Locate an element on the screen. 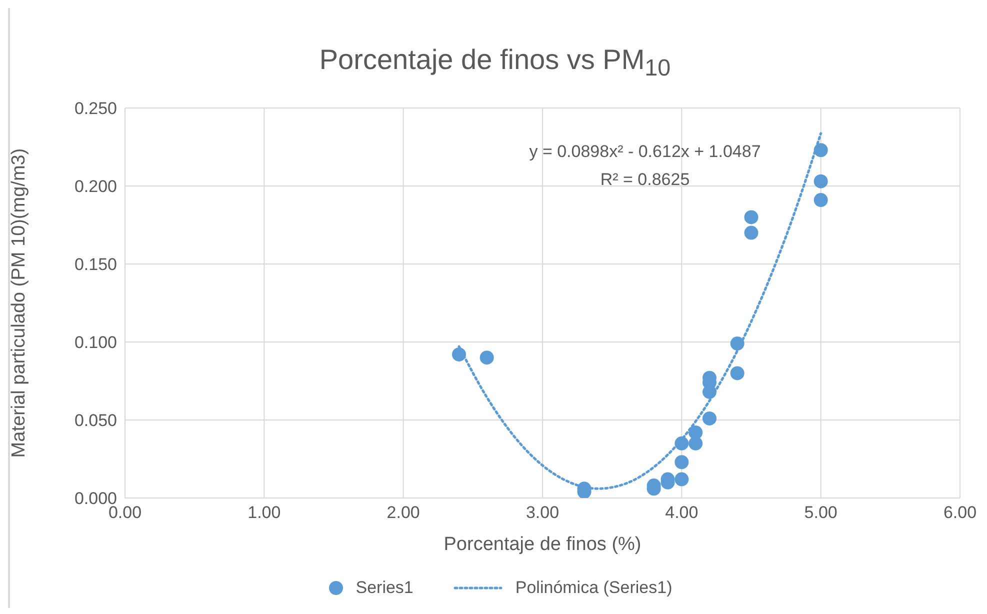  y-tick-label: 0.250 is located at coordinates (95, 108).